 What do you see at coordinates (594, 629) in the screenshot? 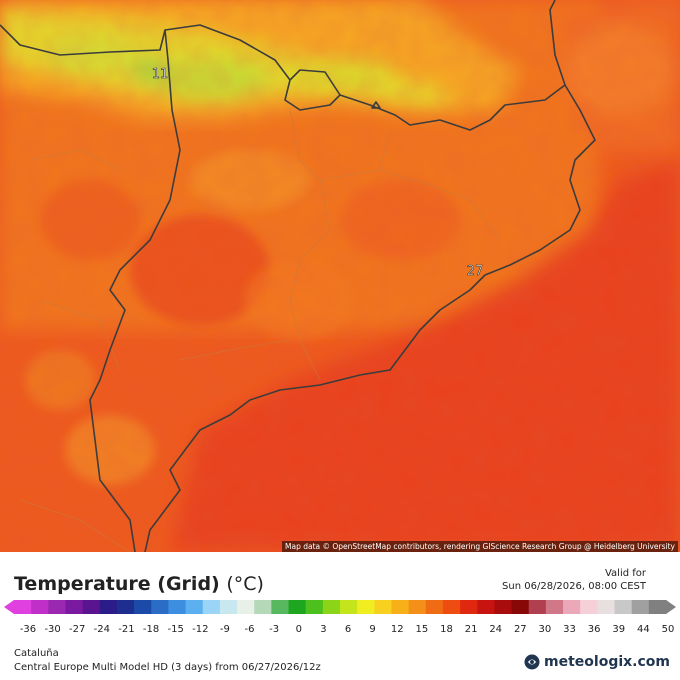
I see `scale-tick-label: 36` at bounding box center [594, 629].